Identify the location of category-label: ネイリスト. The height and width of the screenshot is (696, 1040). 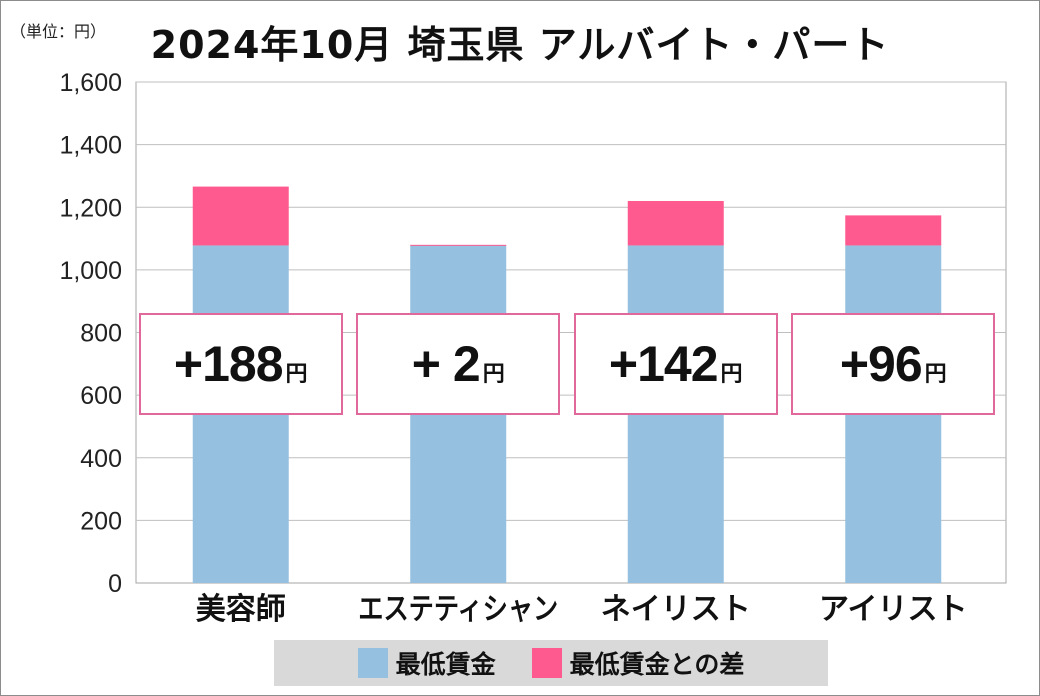
(676, 609).